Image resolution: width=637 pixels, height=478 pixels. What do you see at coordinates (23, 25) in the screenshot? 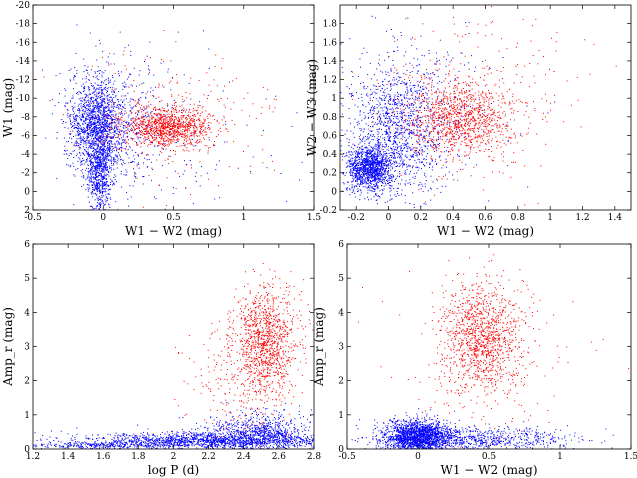
I see `y-tick-label: -18` at bounding box center [23, 25].